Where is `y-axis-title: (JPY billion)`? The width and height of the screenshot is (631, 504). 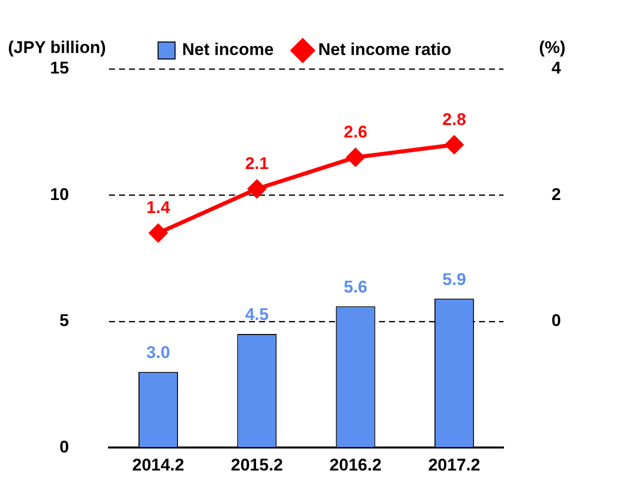
y-axis-title: (JPY billion) is located at coordinates (57, 48).